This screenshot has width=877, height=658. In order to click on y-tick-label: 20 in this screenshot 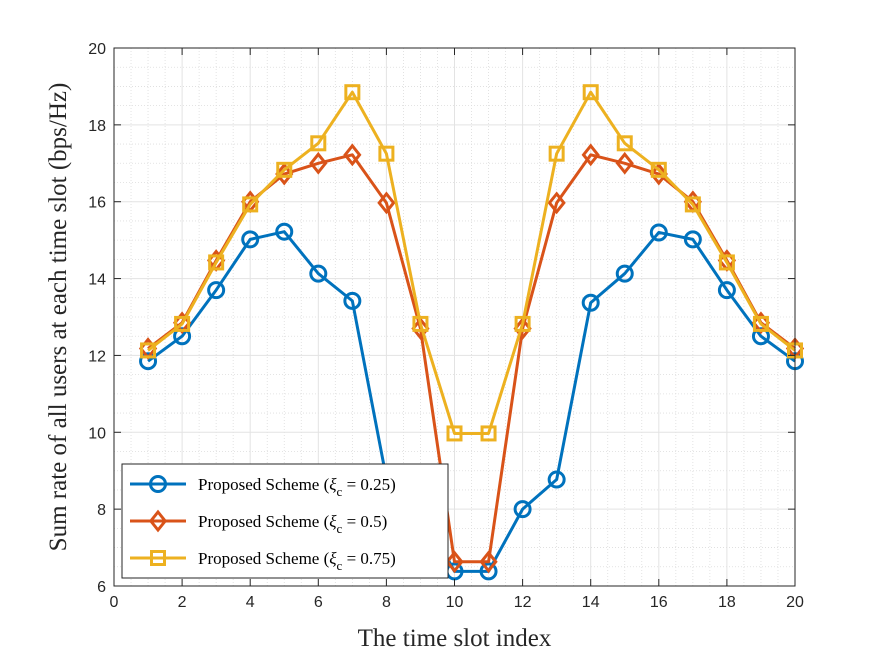, I will do `click(97, 49)`.